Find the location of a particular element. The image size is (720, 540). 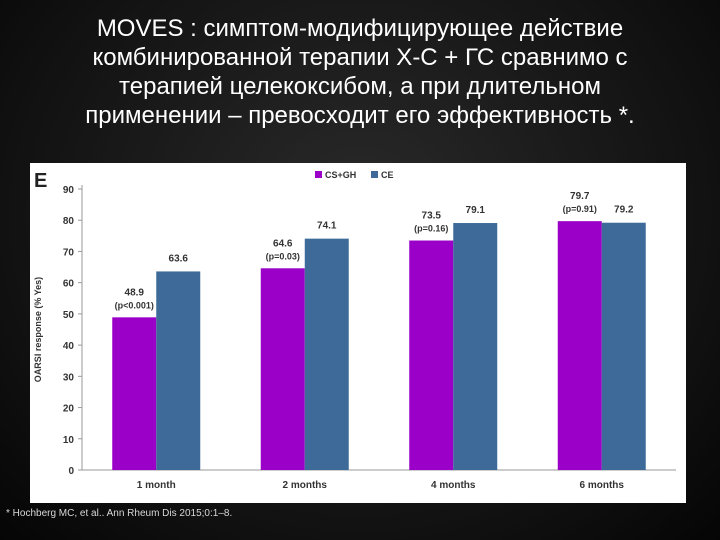

panel-label: E is located at coordinates (40, 181).